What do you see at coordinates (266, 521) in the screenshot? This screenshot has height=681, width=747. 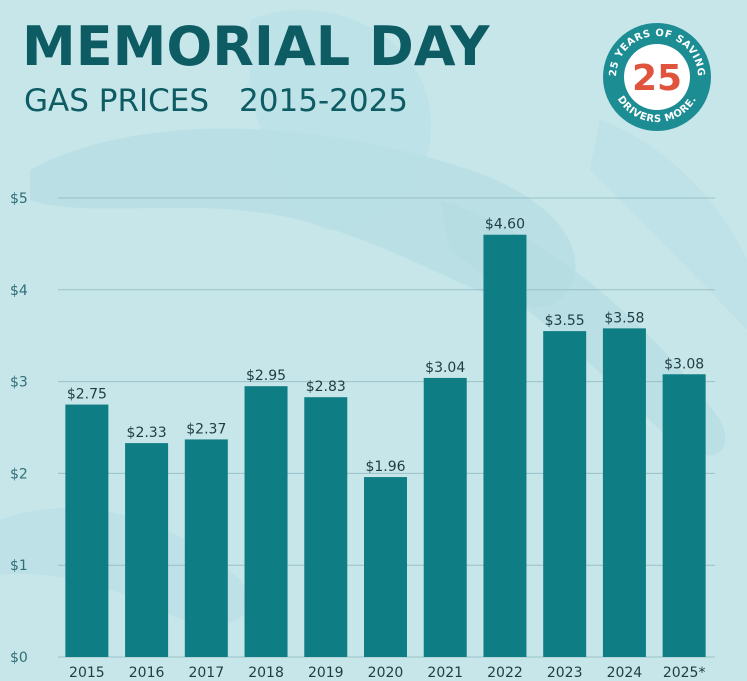 I see `bar-2018` at bounding box center [266, 521].